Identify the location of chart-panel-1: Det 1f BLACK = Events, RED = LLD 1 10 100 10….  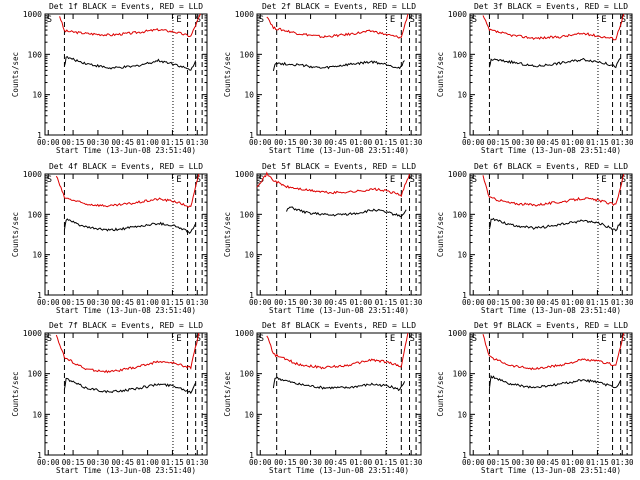
(110, 78).